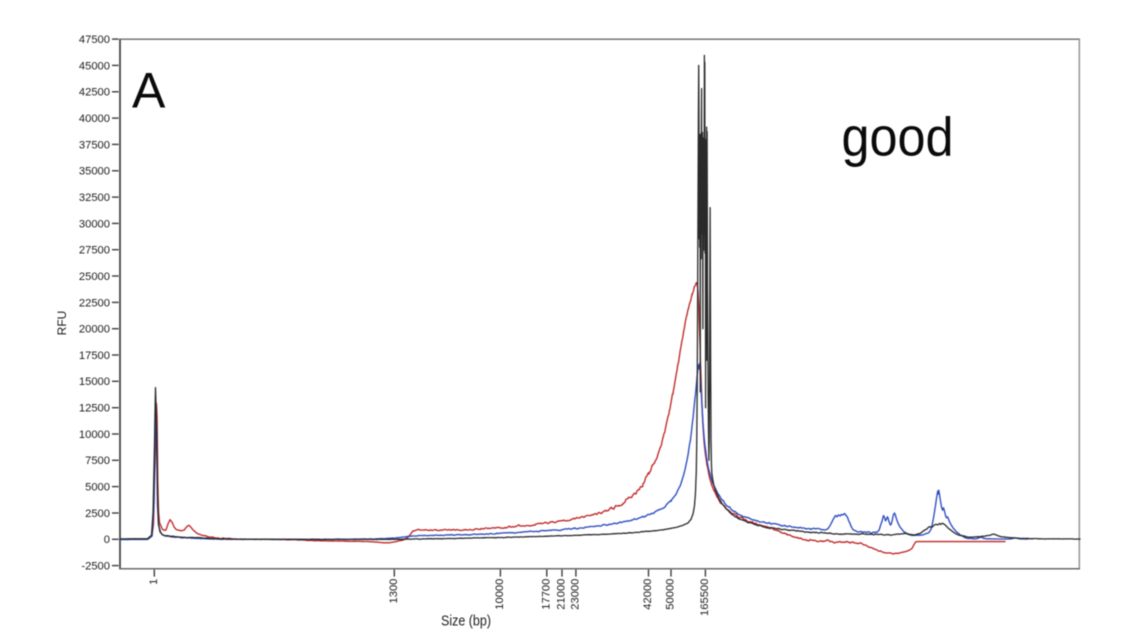 The image size is (1140, 641). What do you see at coordinates (95, 567) in the screenshot?
I see `svg-text: -2500` at bounding box center [95, 567].